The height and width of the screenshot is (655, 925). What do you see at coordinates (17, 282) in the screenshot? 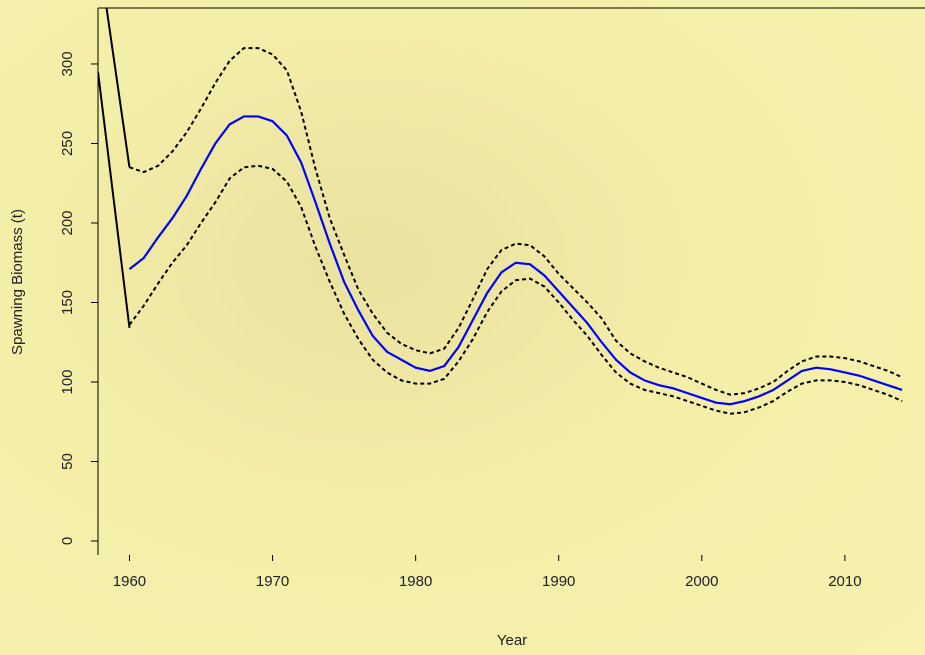
I see `y-axis-title: Spawning Biomass (t)` at bounding box center [17, 282].